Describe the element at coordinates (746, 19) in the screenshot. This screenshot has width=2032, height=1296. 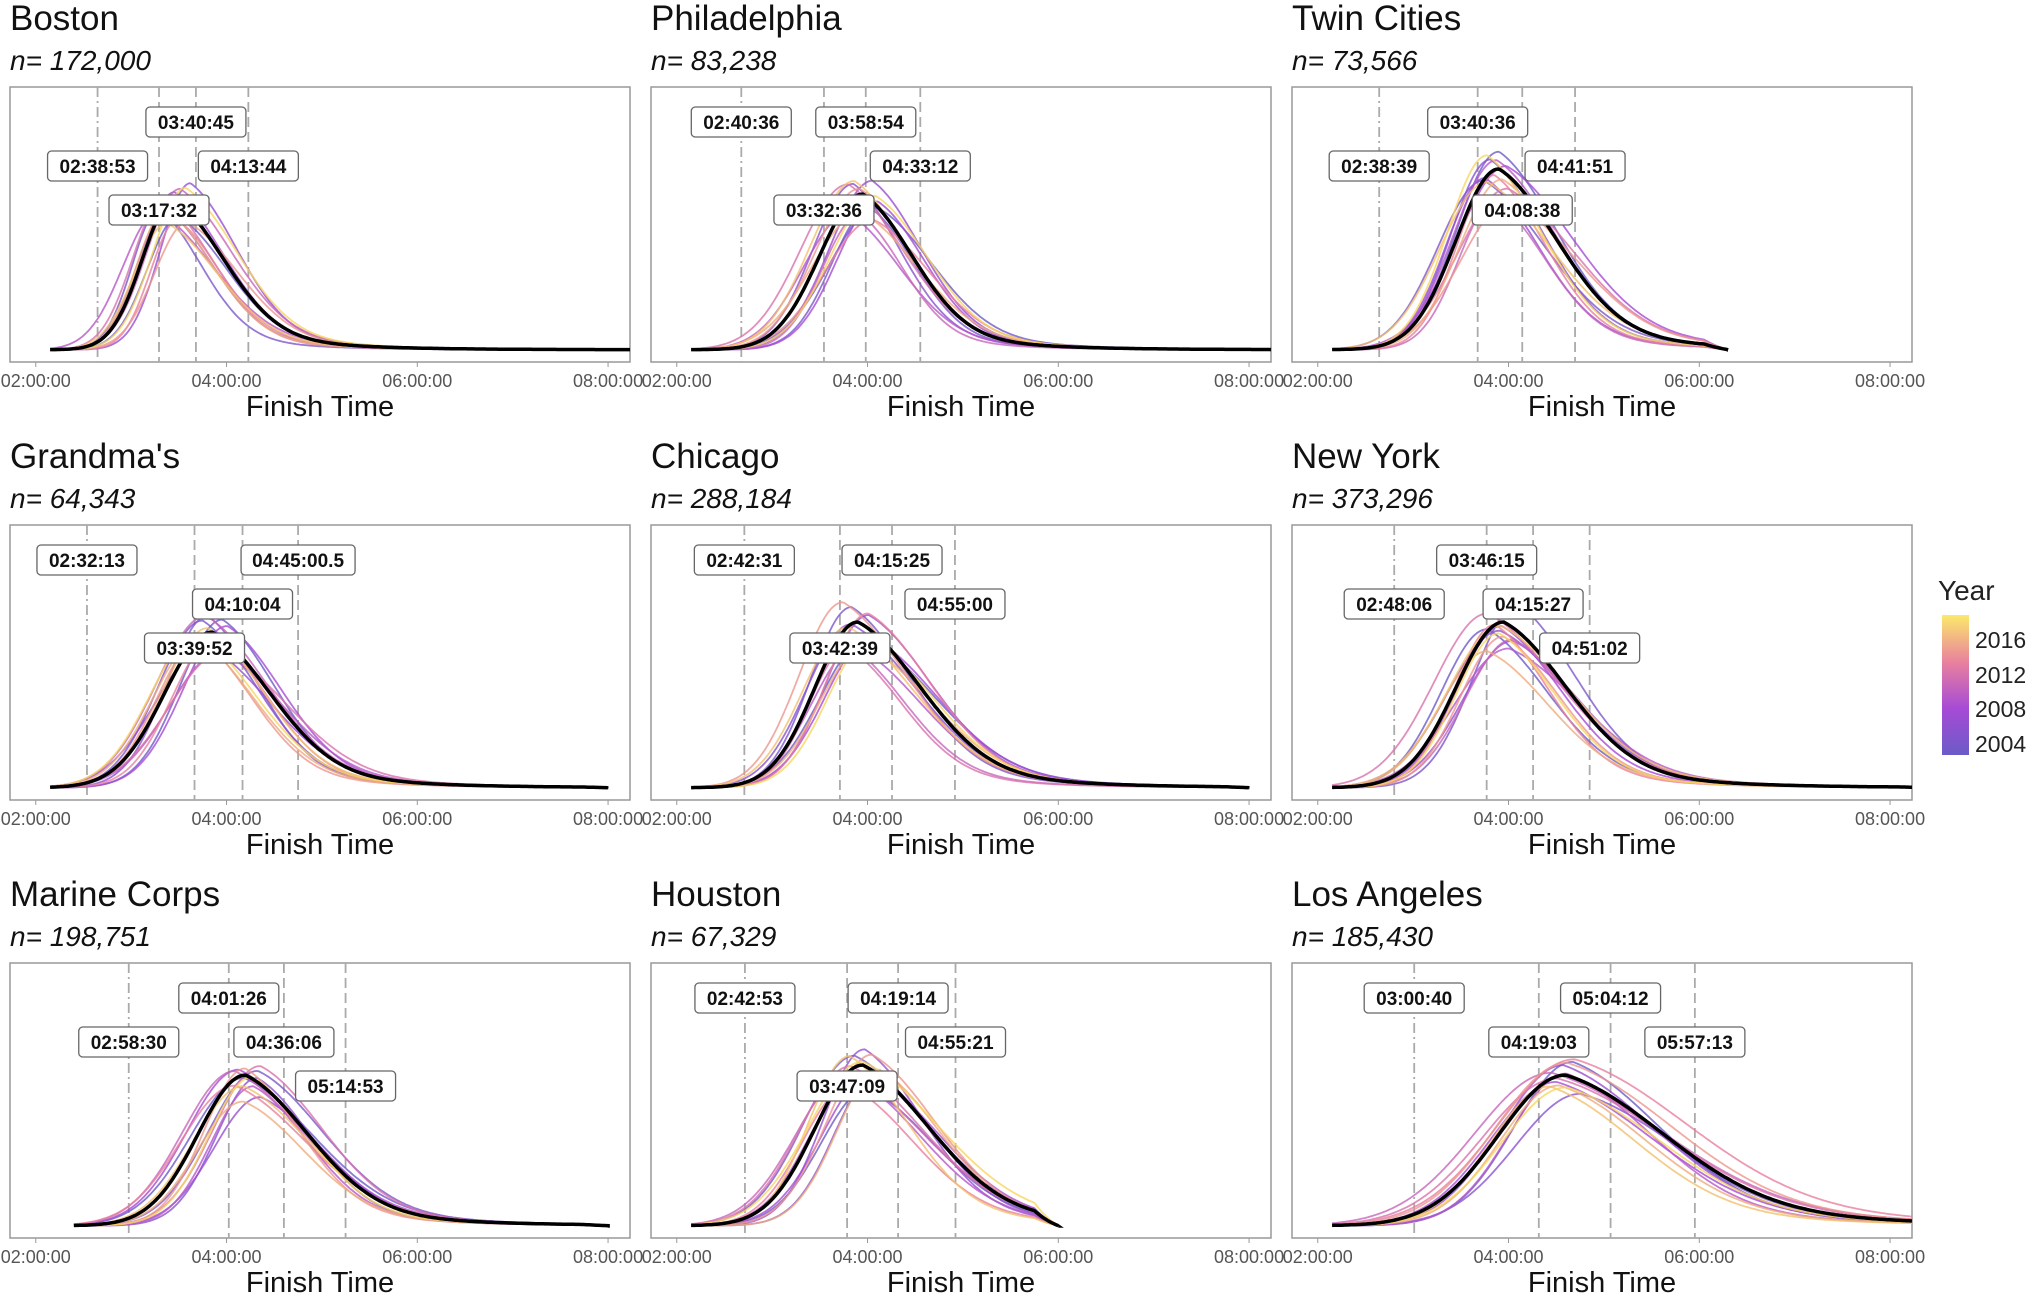
I see `panel-title: Philadelphia` at that location.